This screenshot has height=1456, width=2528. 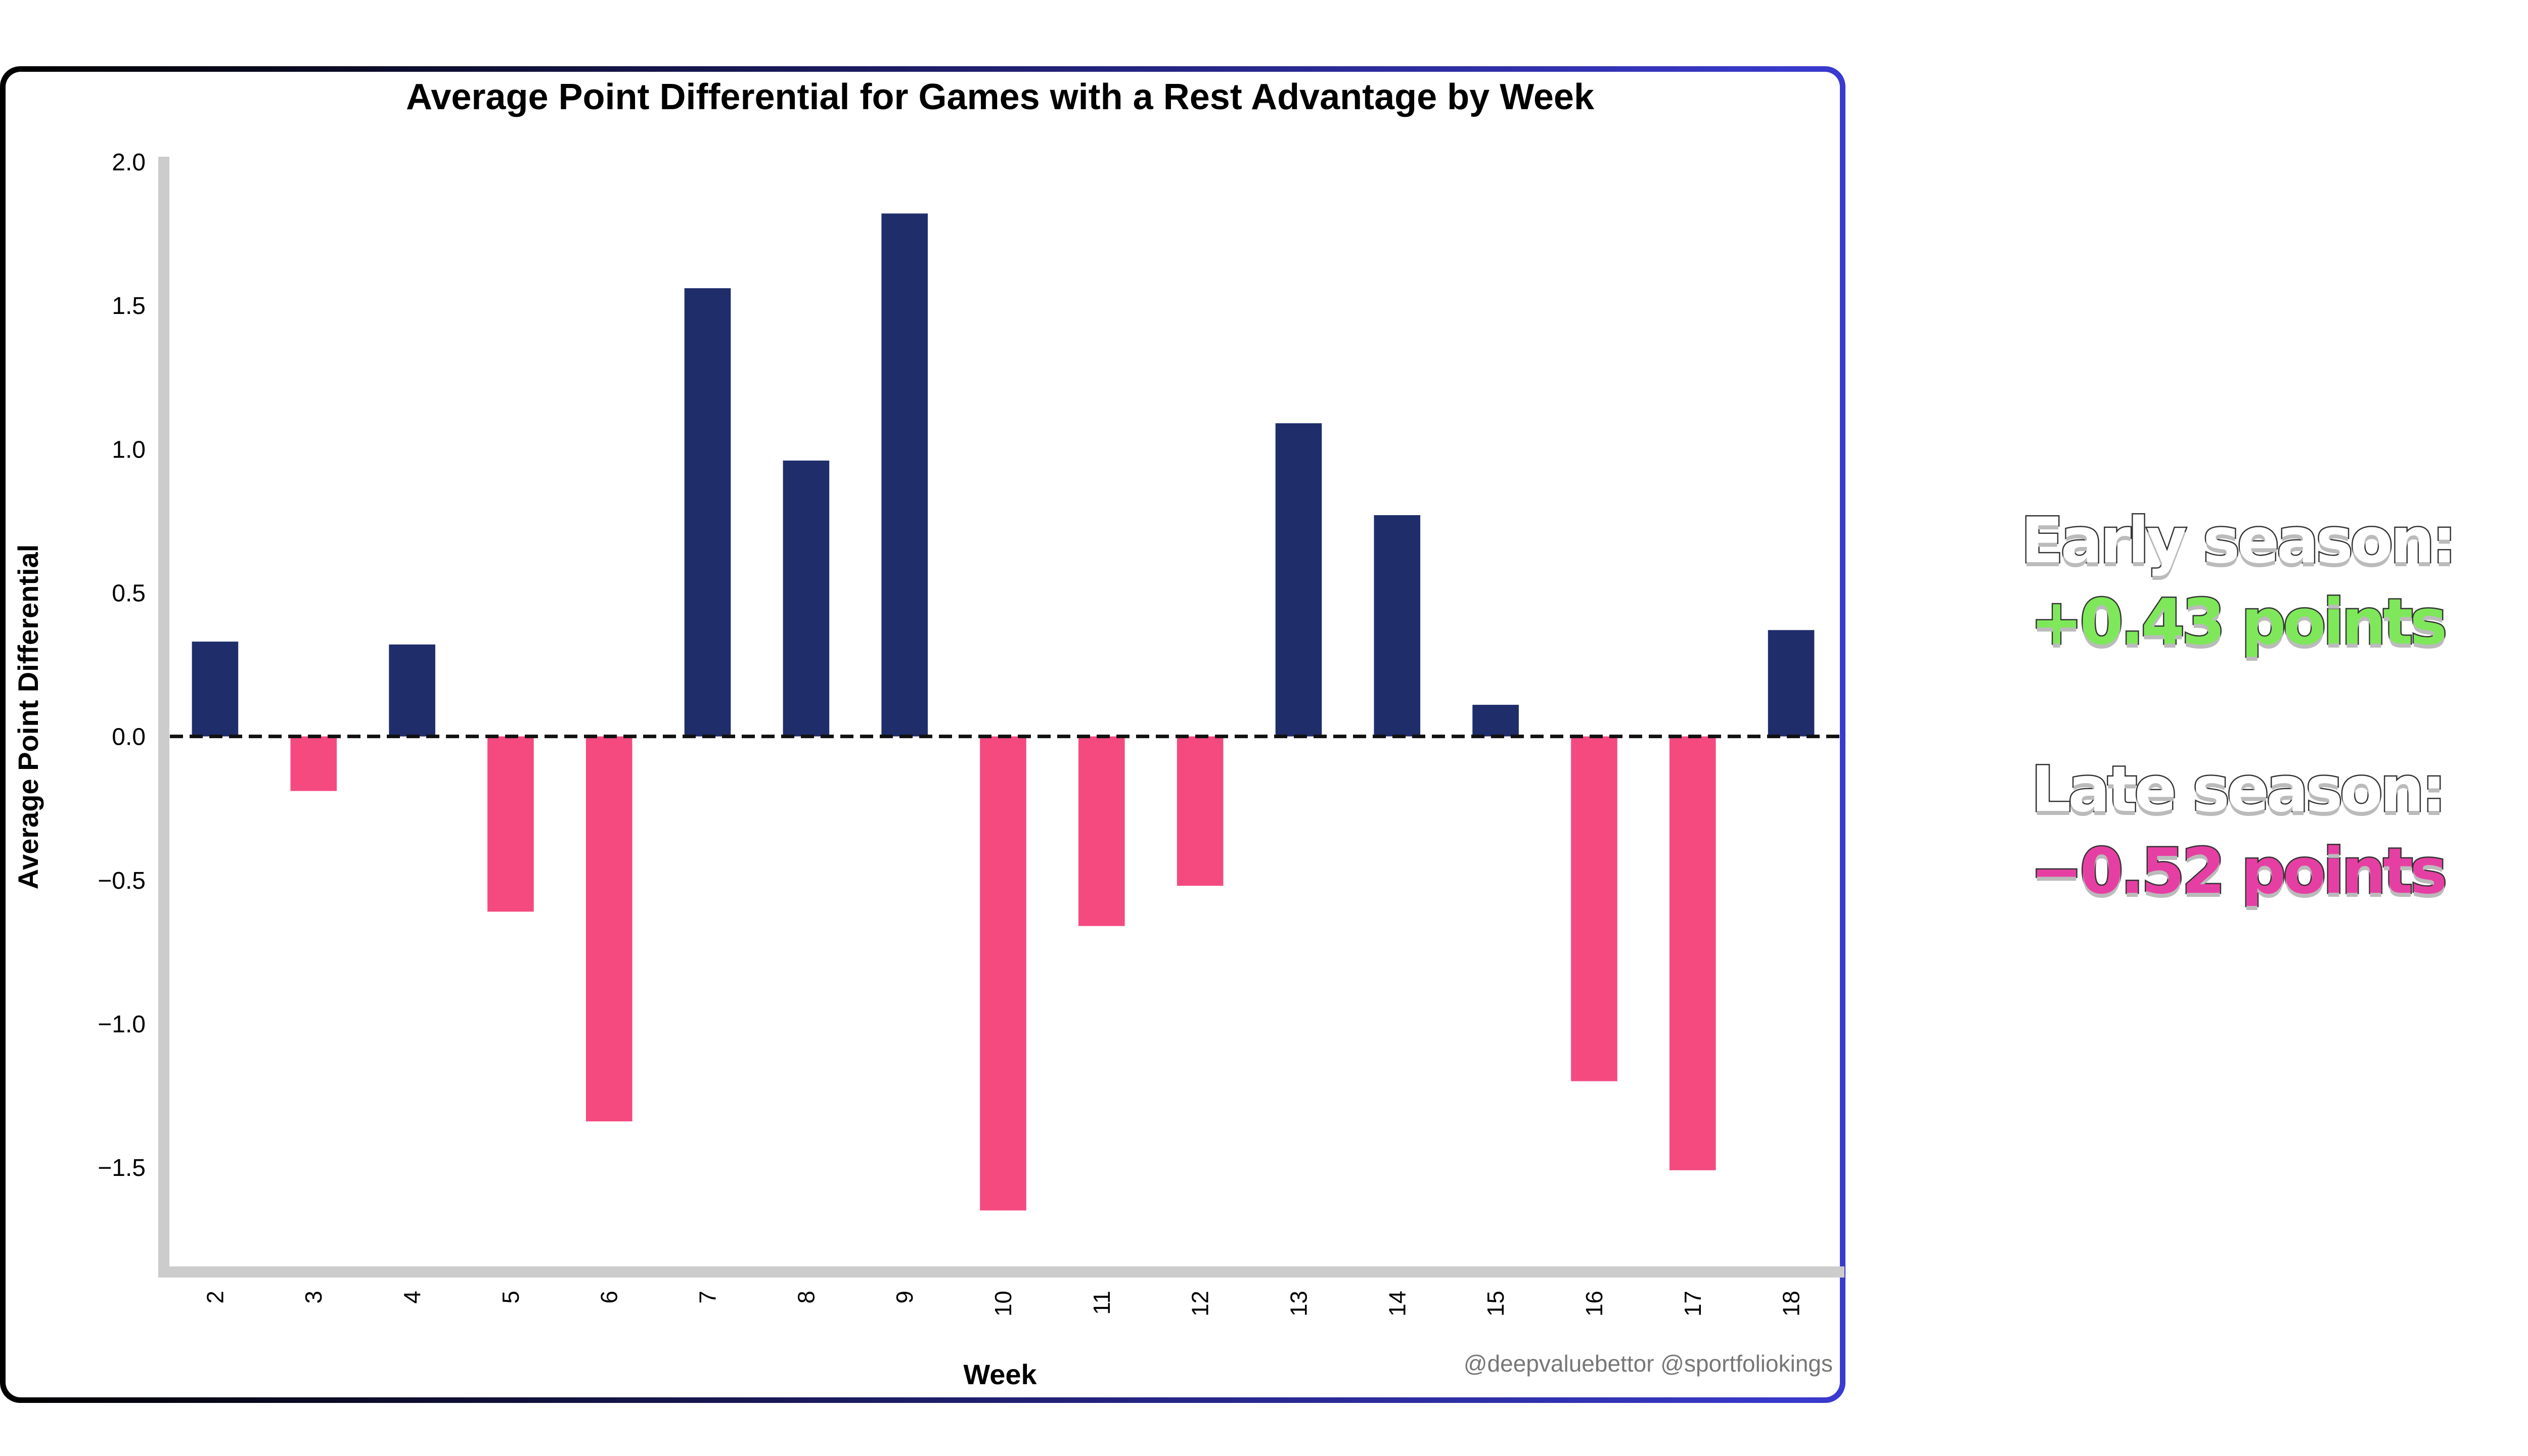 I want to click on x-tick-label: 4, so click(x=412, y=1297).